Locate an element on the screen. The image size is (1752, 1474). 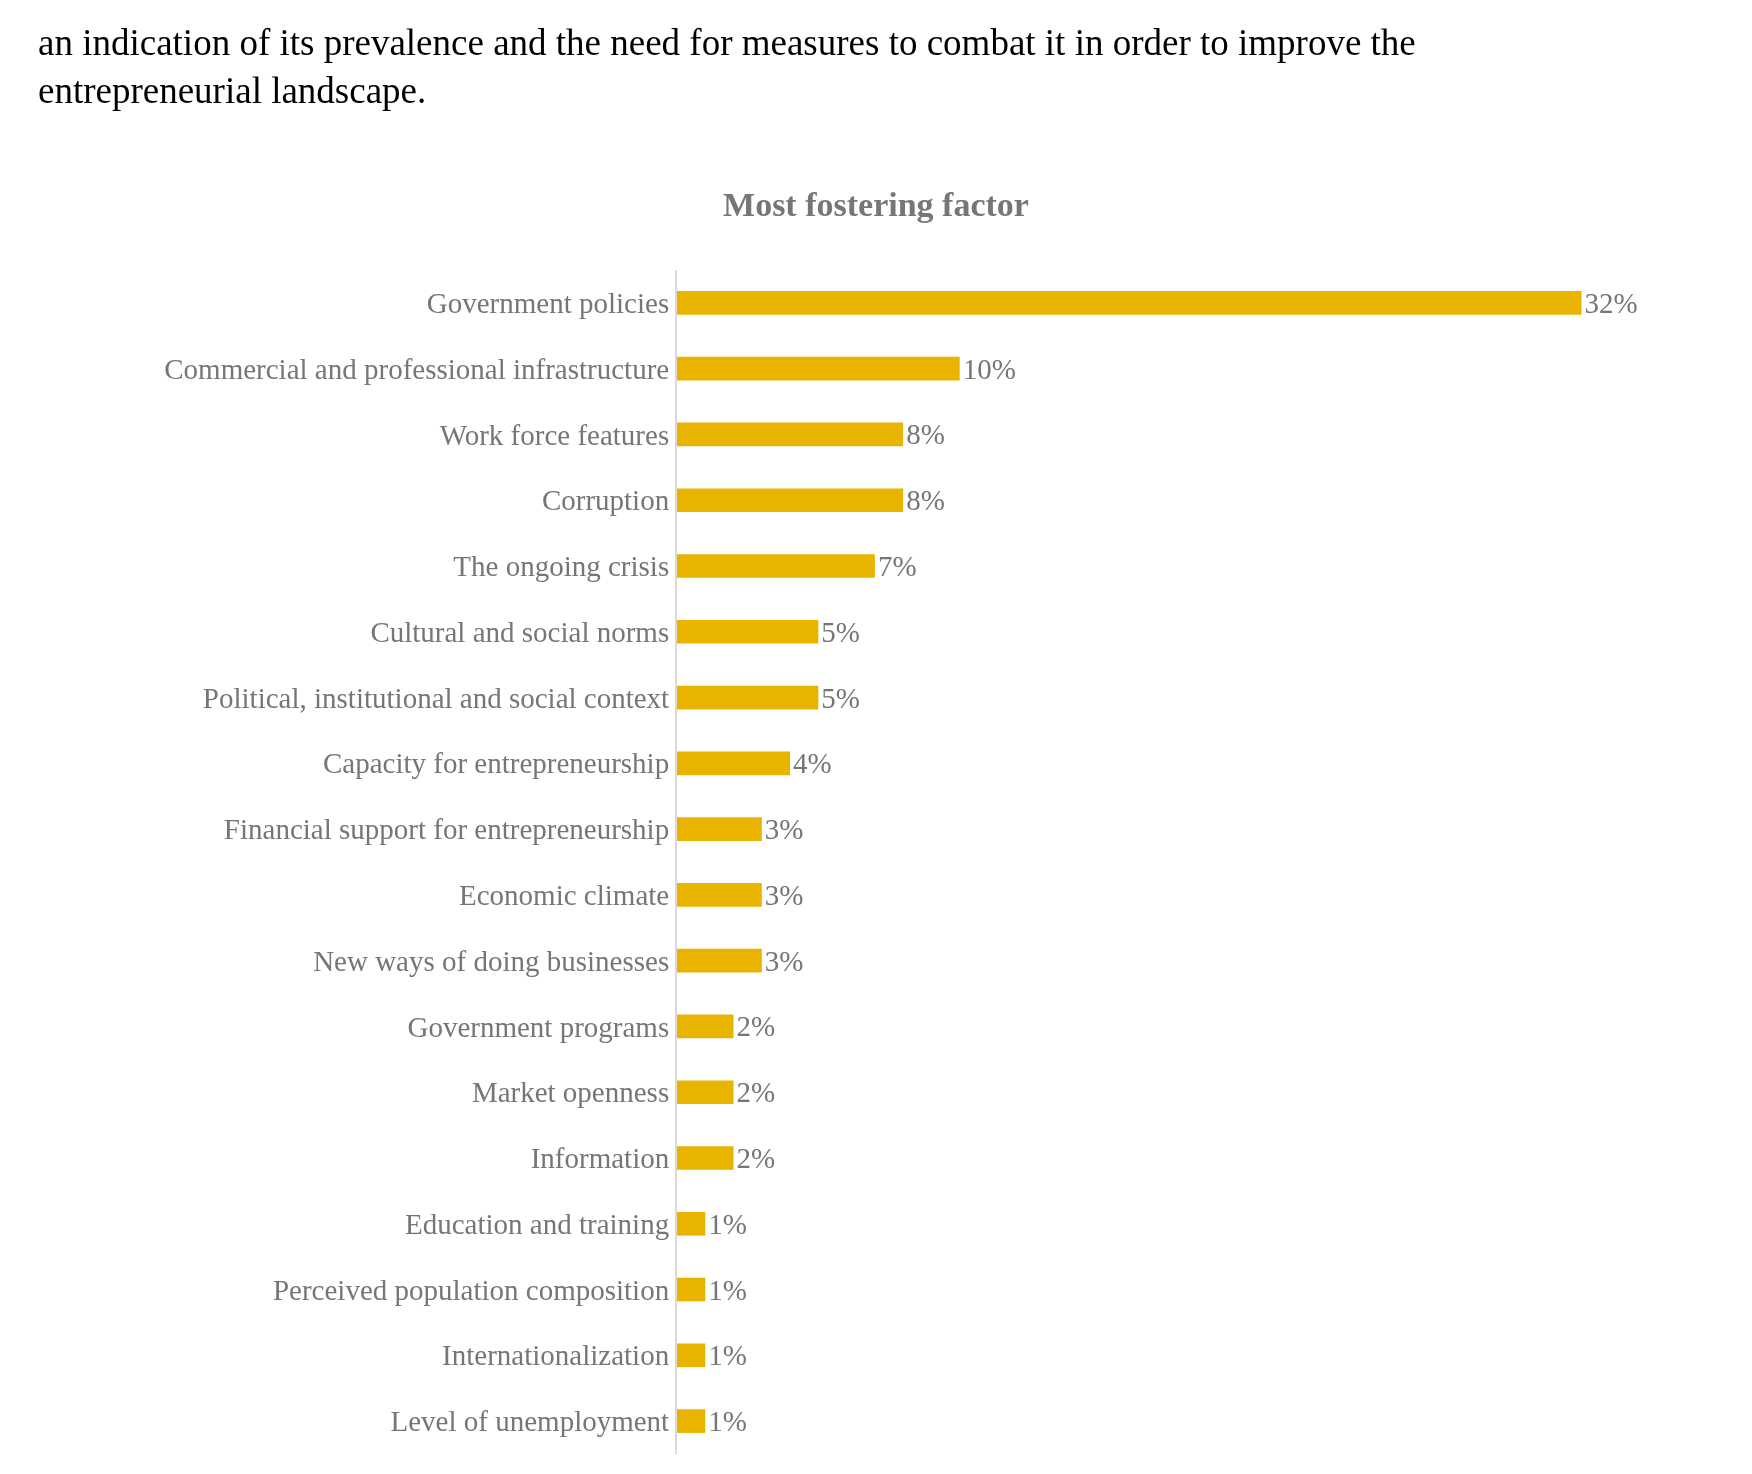
y-tick-label: Cultural and social norms is located at coordinates (520, 631).